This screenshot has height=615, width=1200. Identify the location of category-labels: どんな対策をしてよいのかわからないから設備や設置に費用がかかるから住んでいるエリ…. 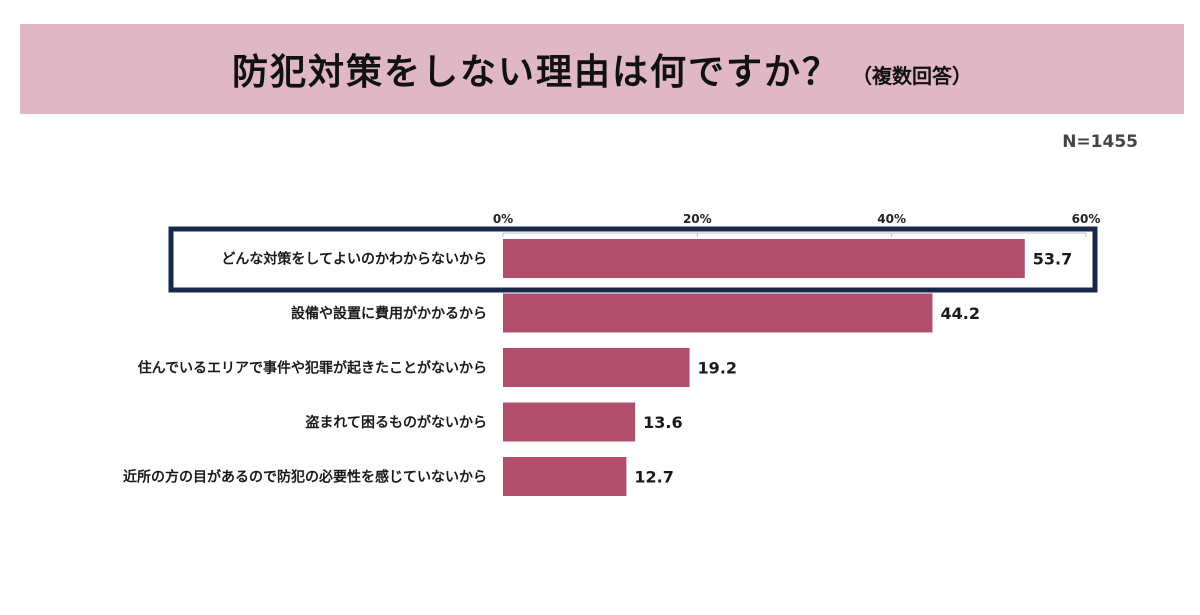
(305, 368).